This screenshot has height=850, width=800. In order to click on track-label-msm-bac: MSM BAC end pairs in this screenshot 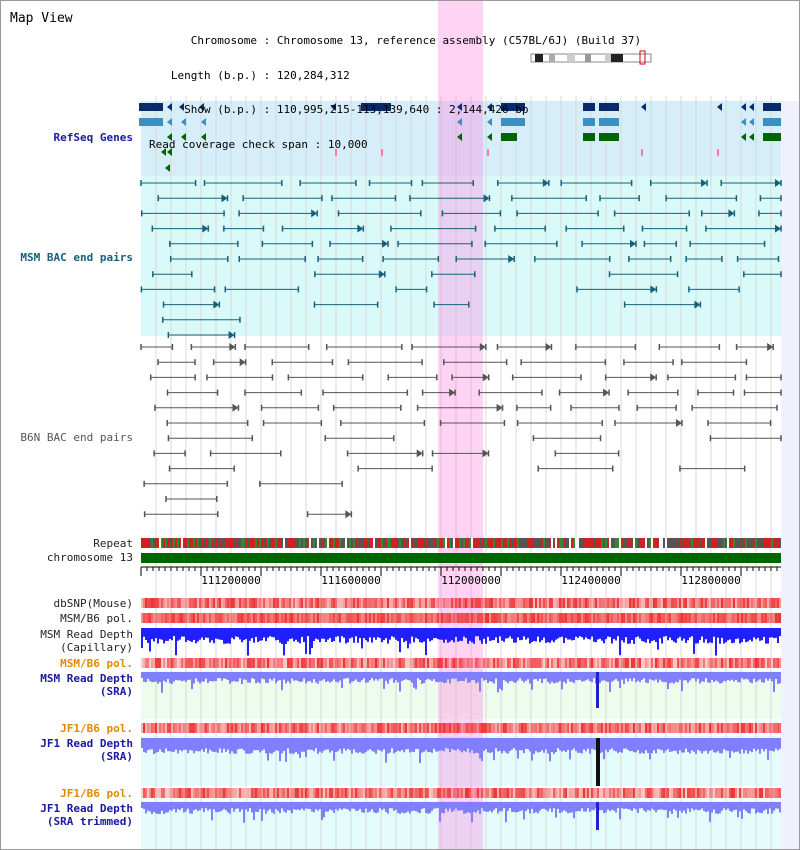, I will do `click(76, 257)`.